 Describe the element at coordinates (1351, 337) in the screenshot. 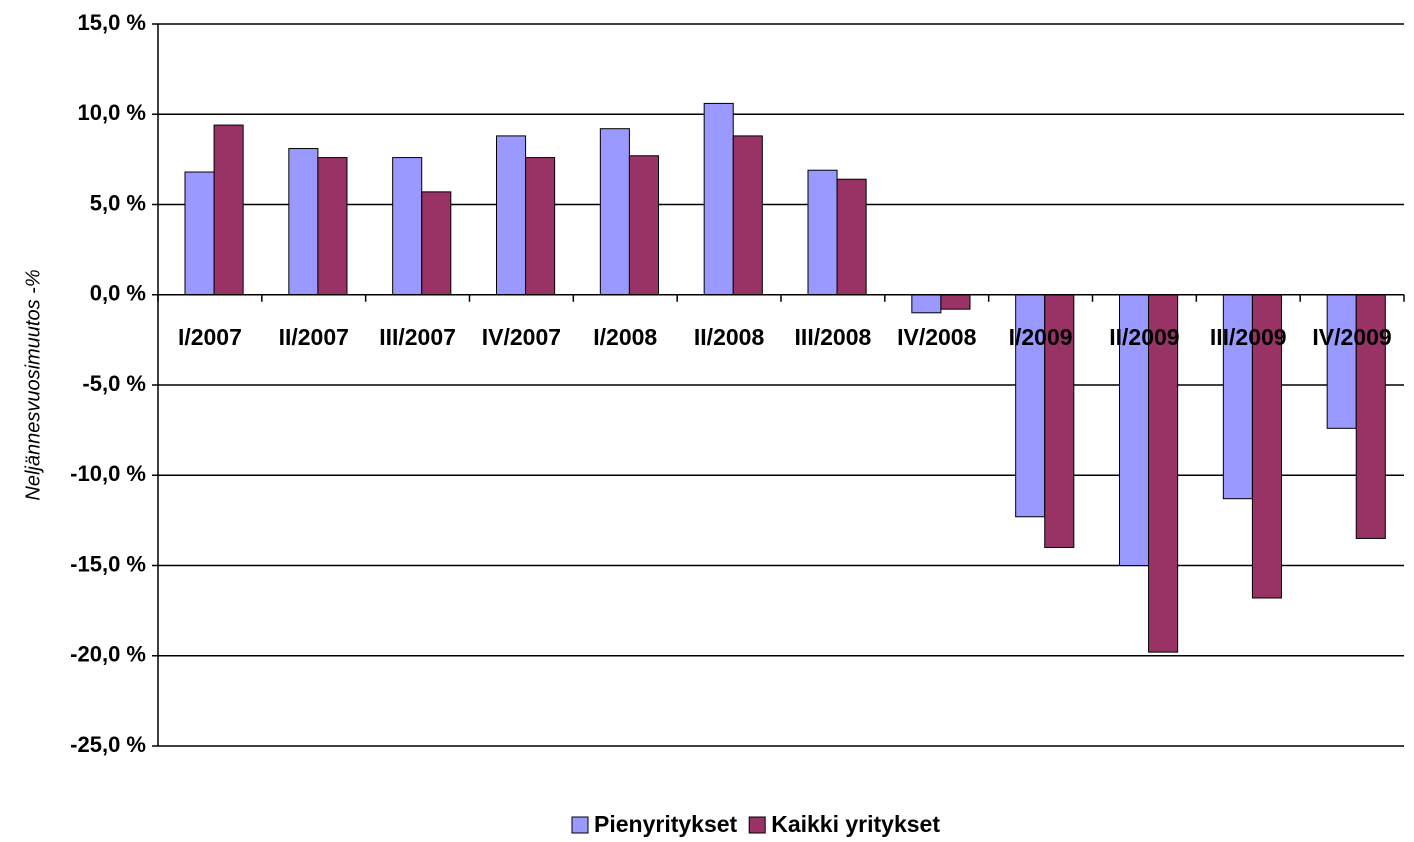

I see `x-tick-label: IV/2009` at that location.